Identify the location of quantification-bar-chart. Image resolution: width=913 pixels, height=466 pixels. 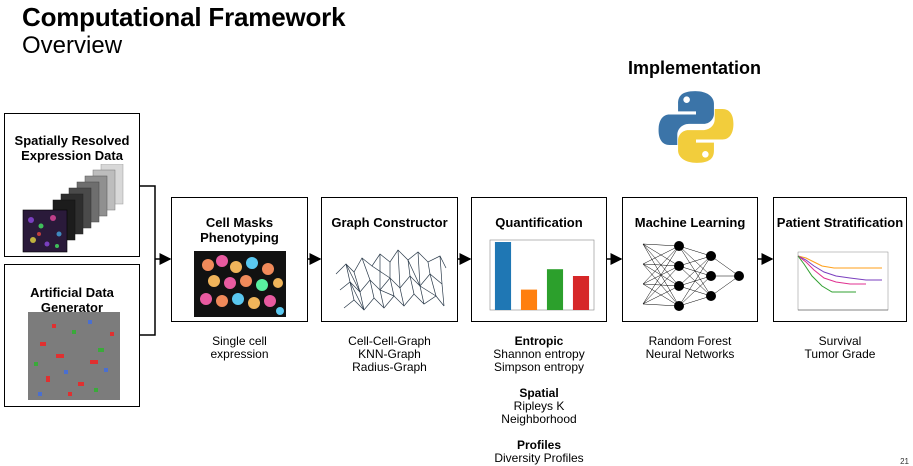
(540, 276).